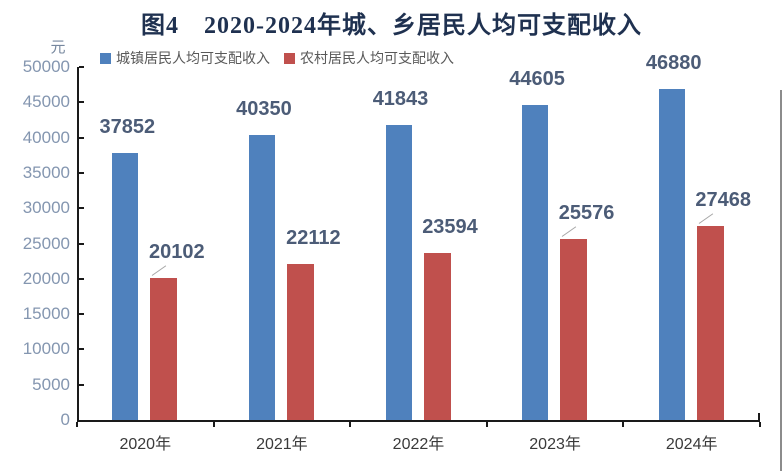 The image size is (783, 471). I want to click on bar-urban-2020年, so click(125, 286).